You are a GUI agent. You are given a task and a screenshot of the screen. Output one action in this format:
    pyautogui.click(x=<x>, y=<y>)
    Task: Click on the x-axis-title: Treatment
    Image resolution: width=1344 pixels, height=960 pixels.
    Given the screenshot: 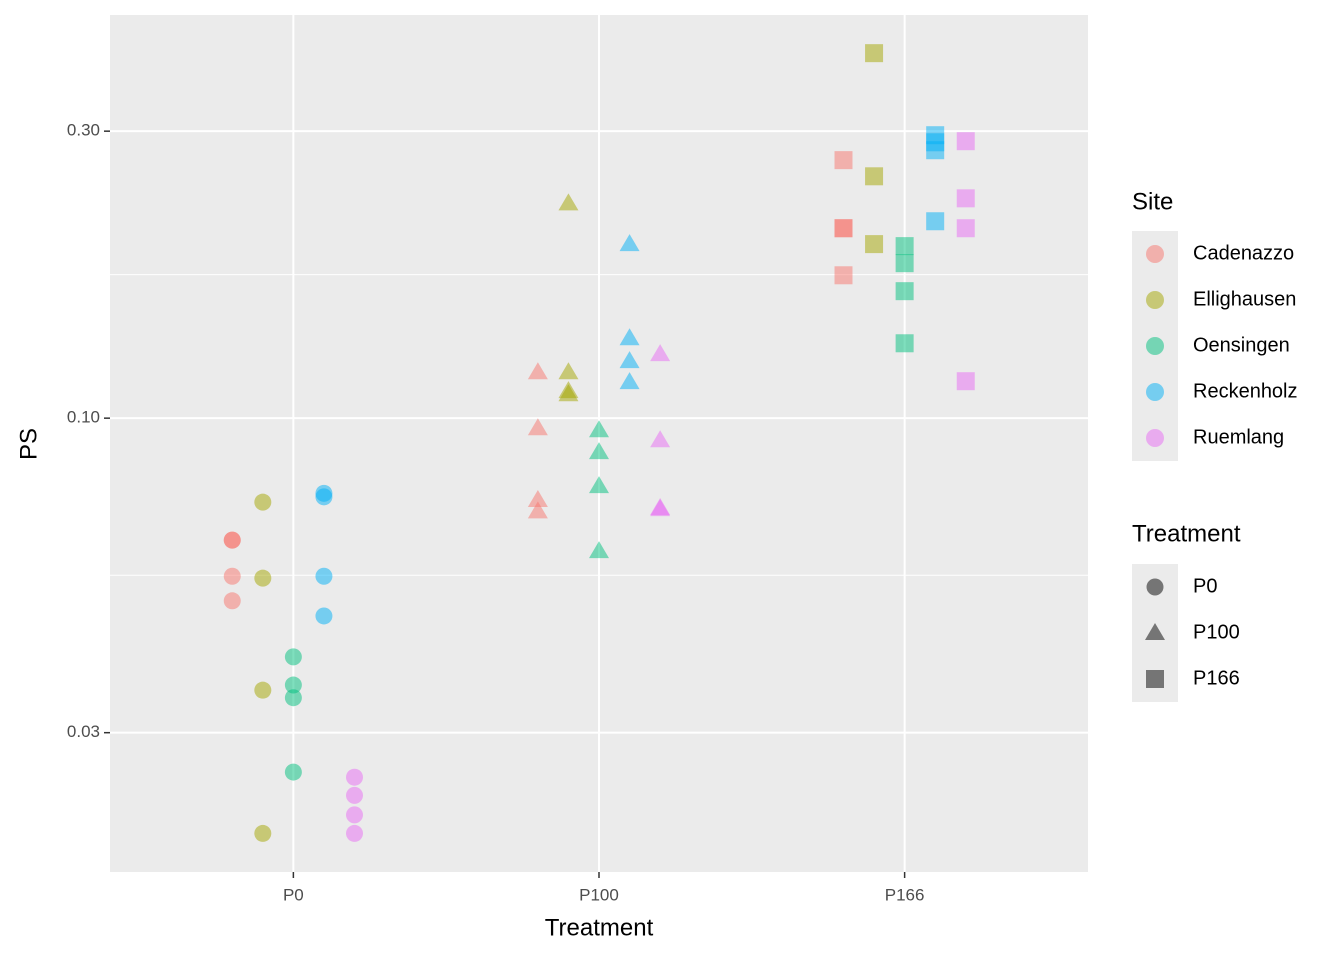 What is the action you would take?
    pyautogui.click(x=599, y=927)
    